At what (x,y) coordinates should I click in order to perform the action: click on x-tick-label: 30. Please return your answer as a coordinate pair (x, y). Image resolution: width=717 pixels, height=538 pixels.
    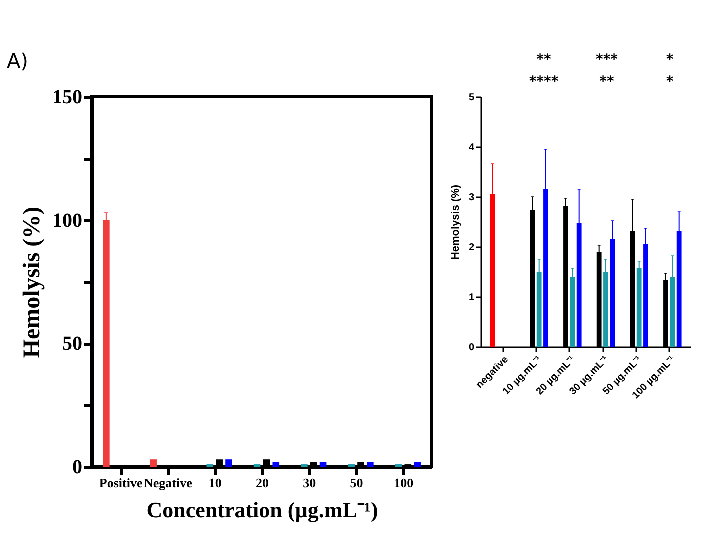
    Looking at the image, I should click on (309, 483).